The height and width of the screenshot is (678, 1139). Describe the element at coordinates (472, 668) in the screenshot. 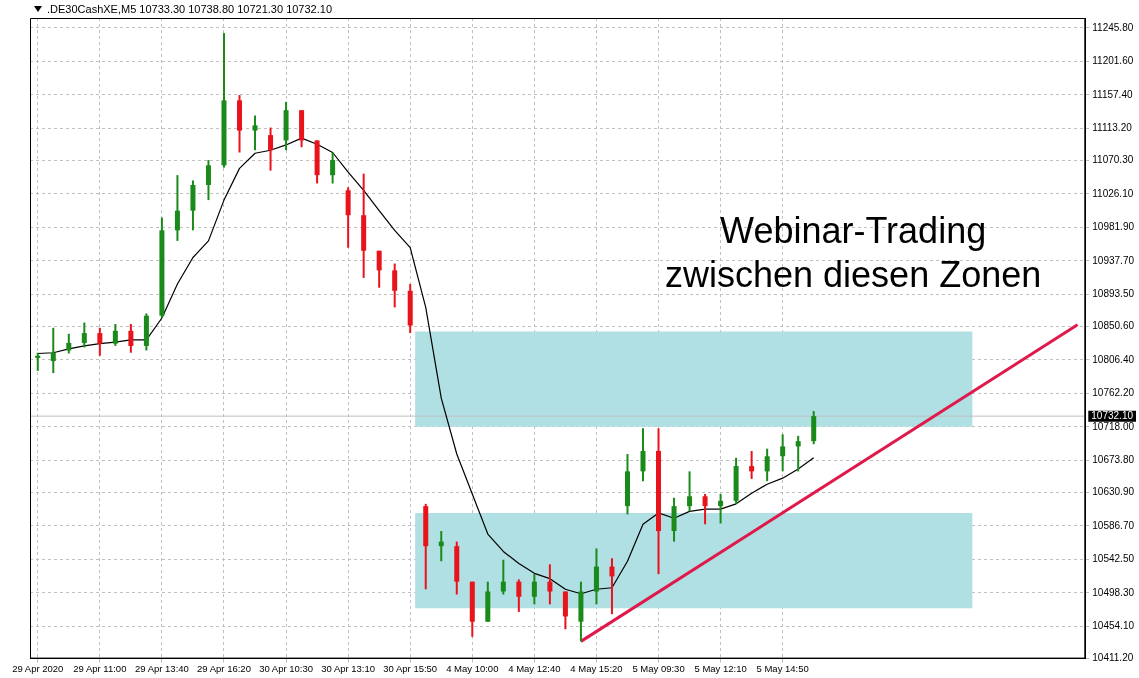

I see `x-tick-label: 4 May 10:00` at that location.